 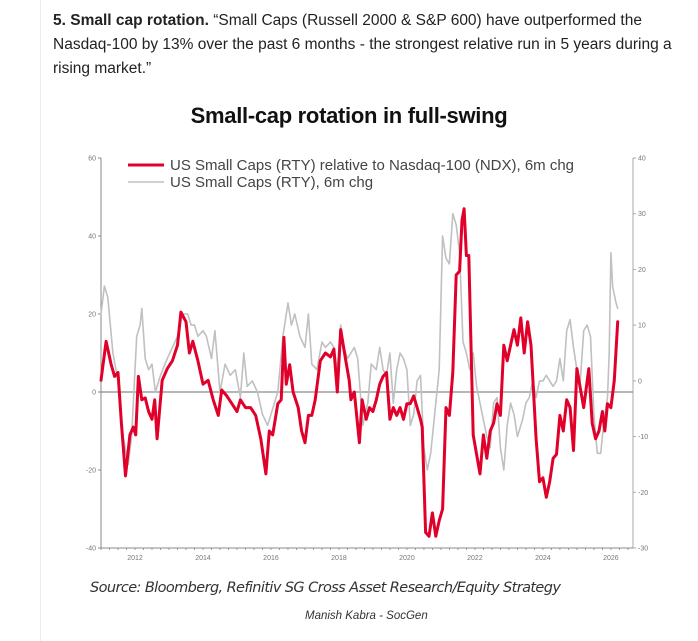 What do you see at coordinates (643, 437) in the screenshot?
I see `right-axis-tick-label: -10` at bounding box center [643, 437].